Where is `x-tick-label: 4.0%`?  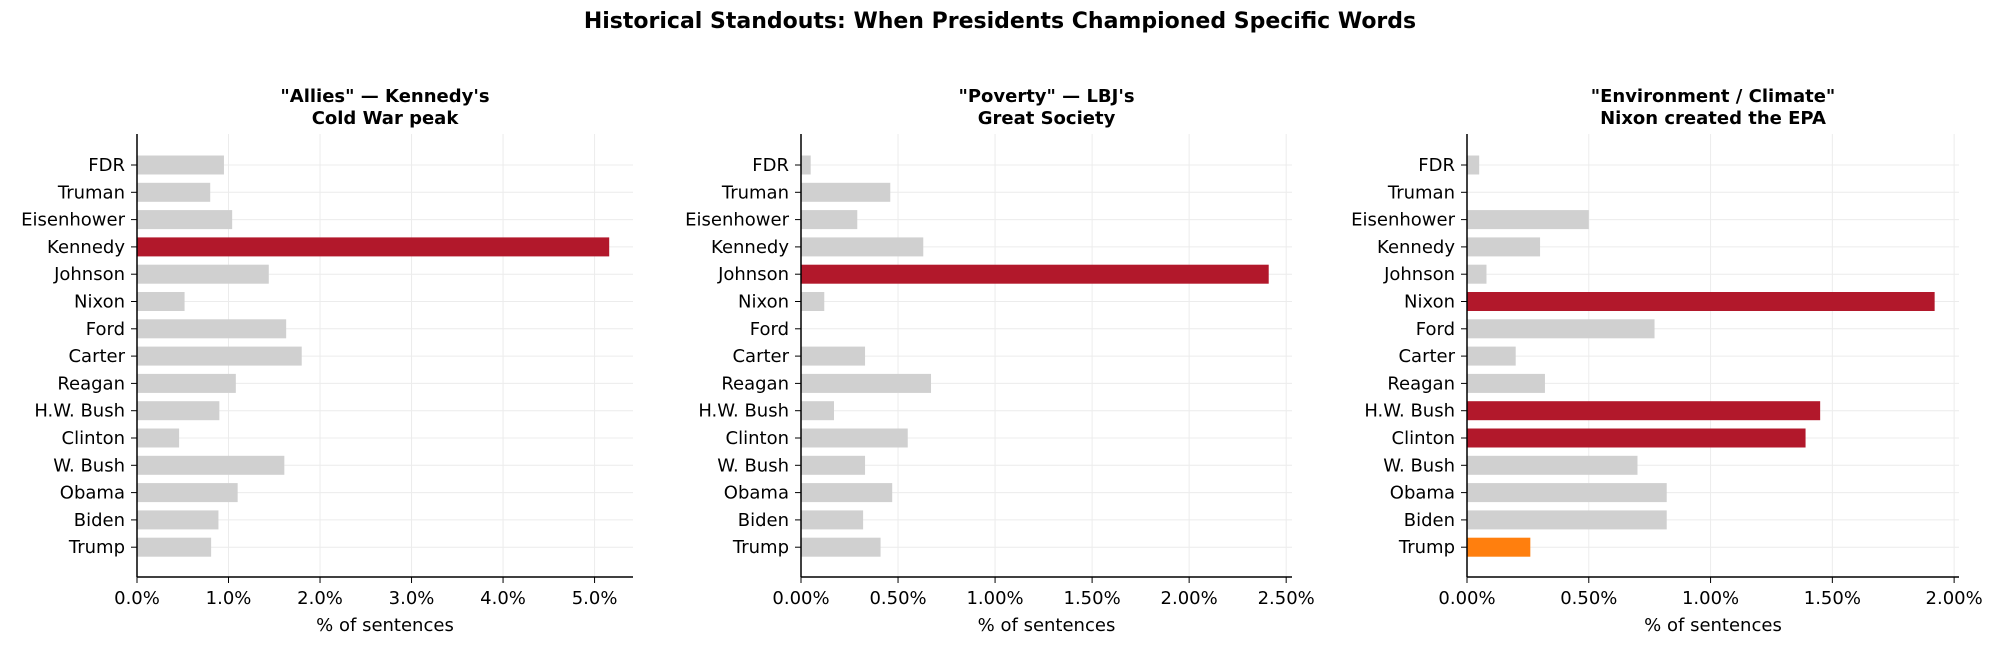 x-tick-label: 4.0% is located at coordinates (503, 598).